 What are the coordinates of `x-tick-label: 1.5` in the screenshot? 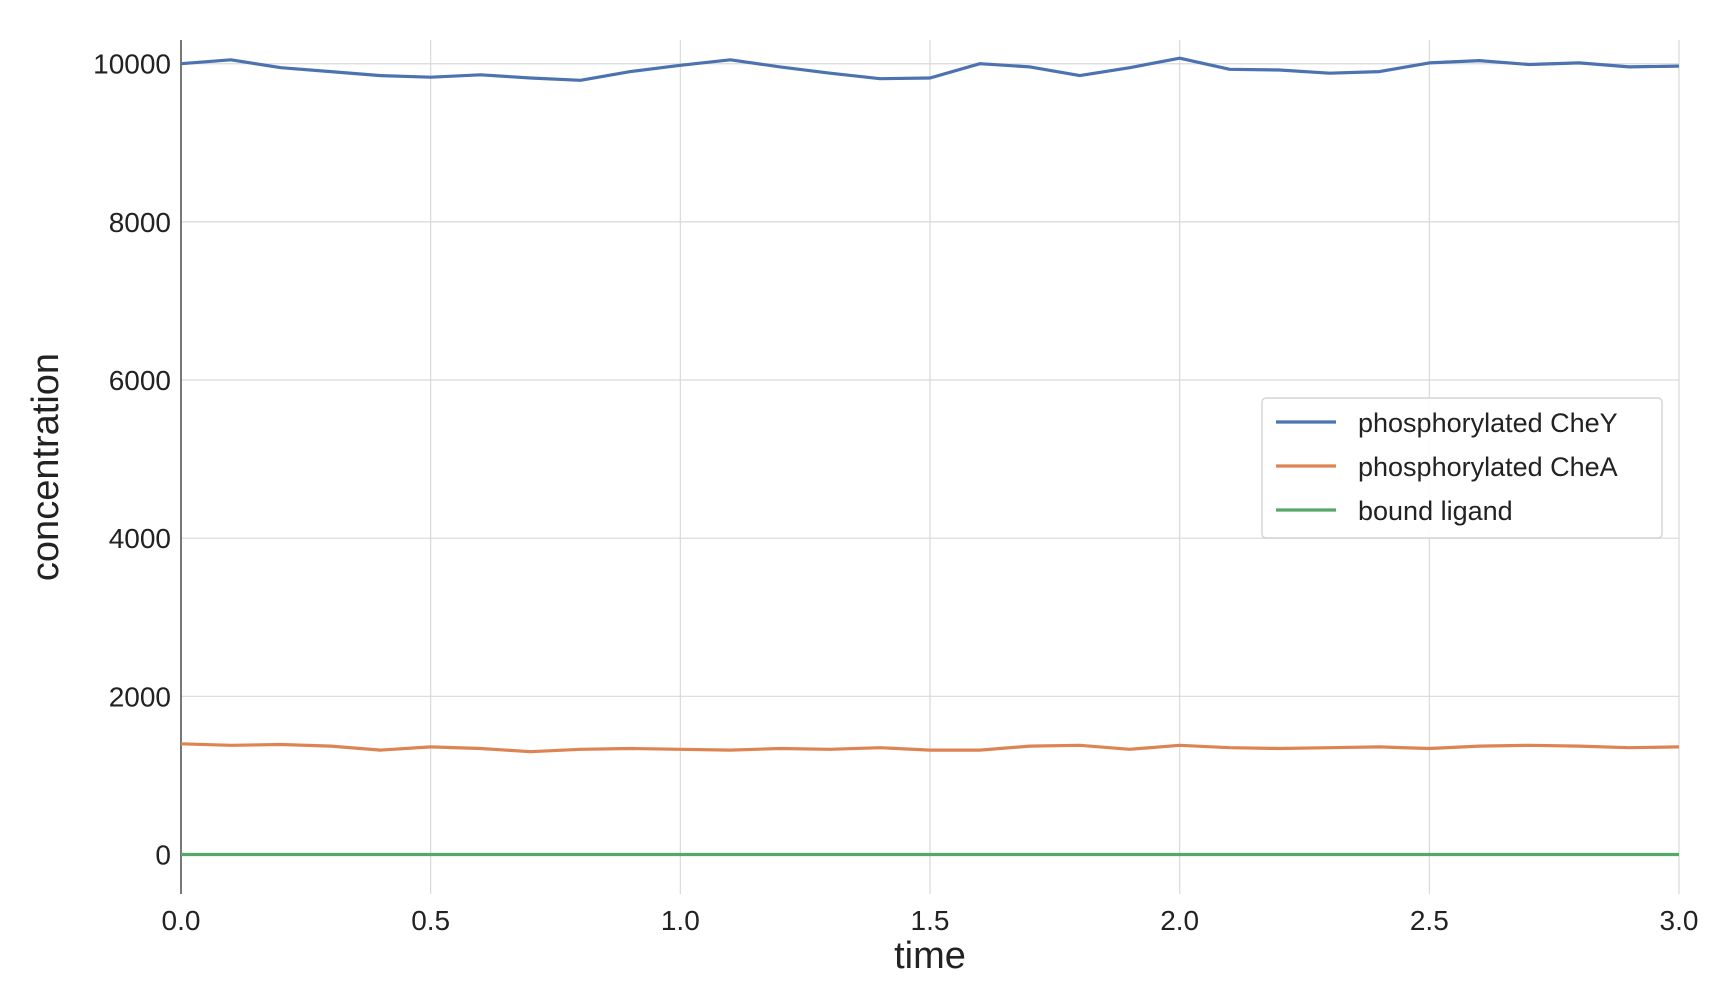 It's located at (930, 920).